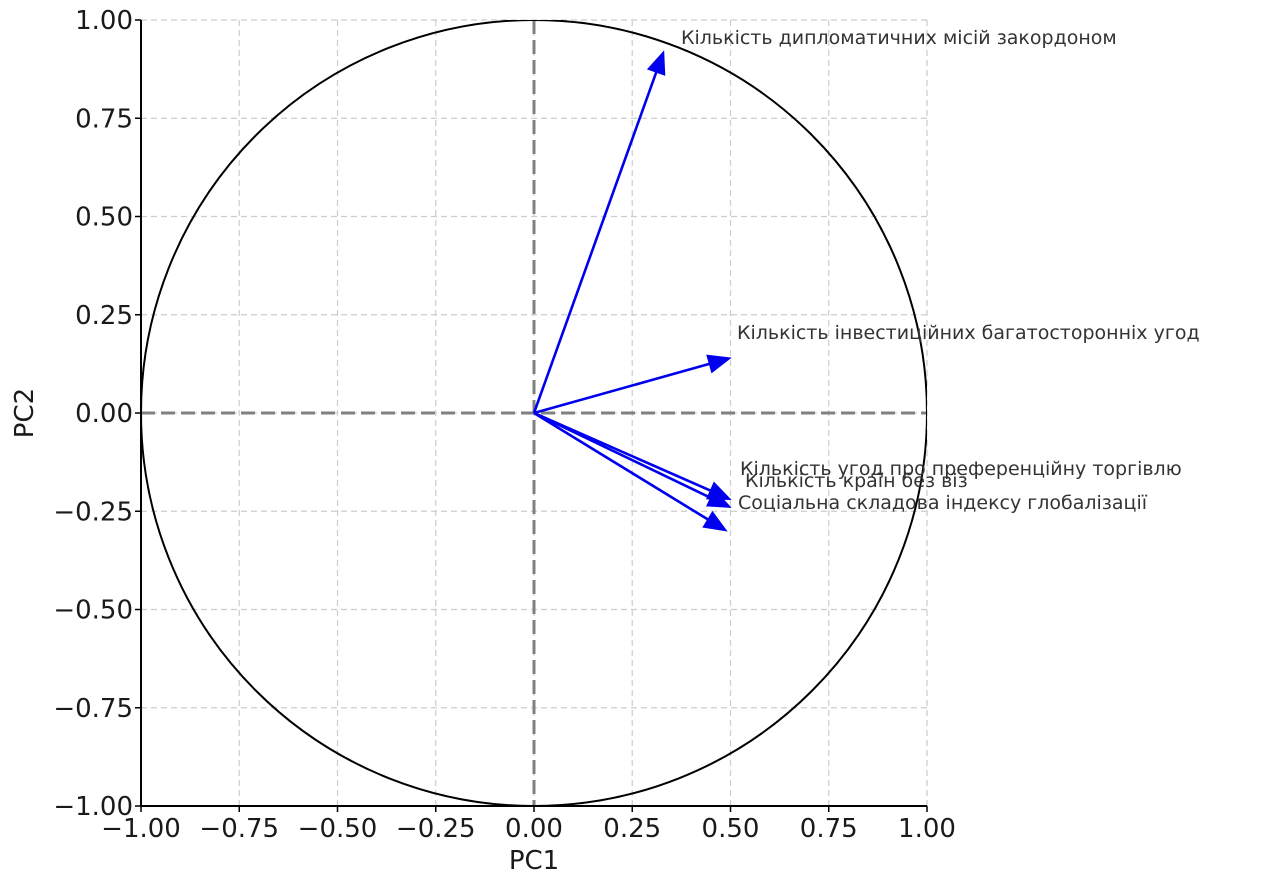 Image resolution: width=1264 pixels, height=875 pixels. What do you see at coordinates (856, 481) in the screenshot?
I see `vector-label: Кількість країн без віз` at bounding box center [856, 481].